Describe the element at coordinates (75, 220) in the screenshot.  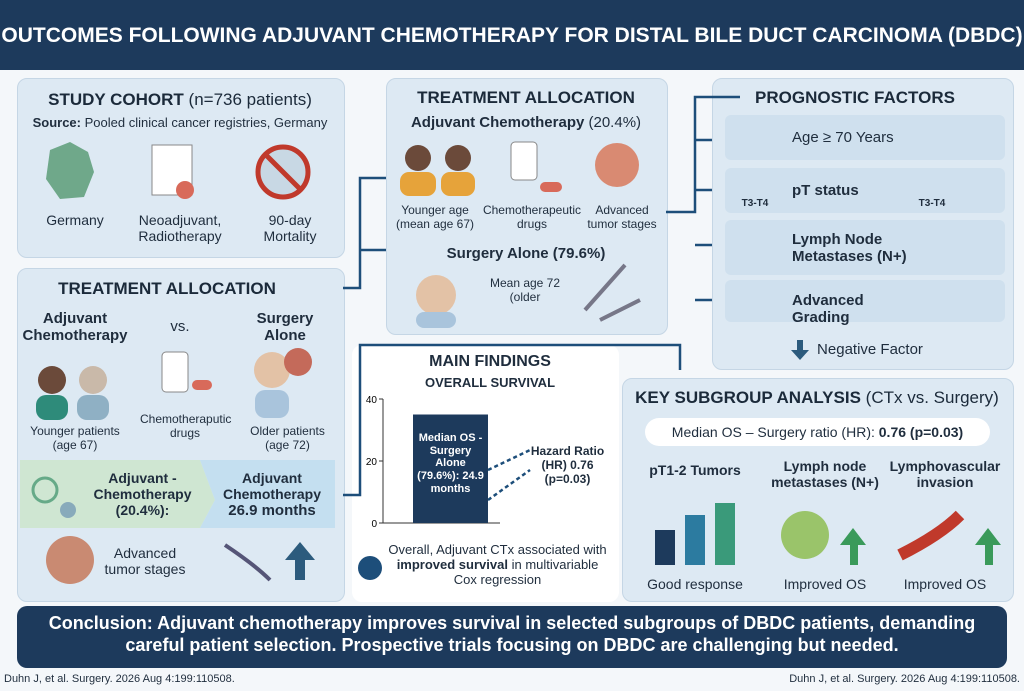
I see `cohort-item: Germany` at that location.